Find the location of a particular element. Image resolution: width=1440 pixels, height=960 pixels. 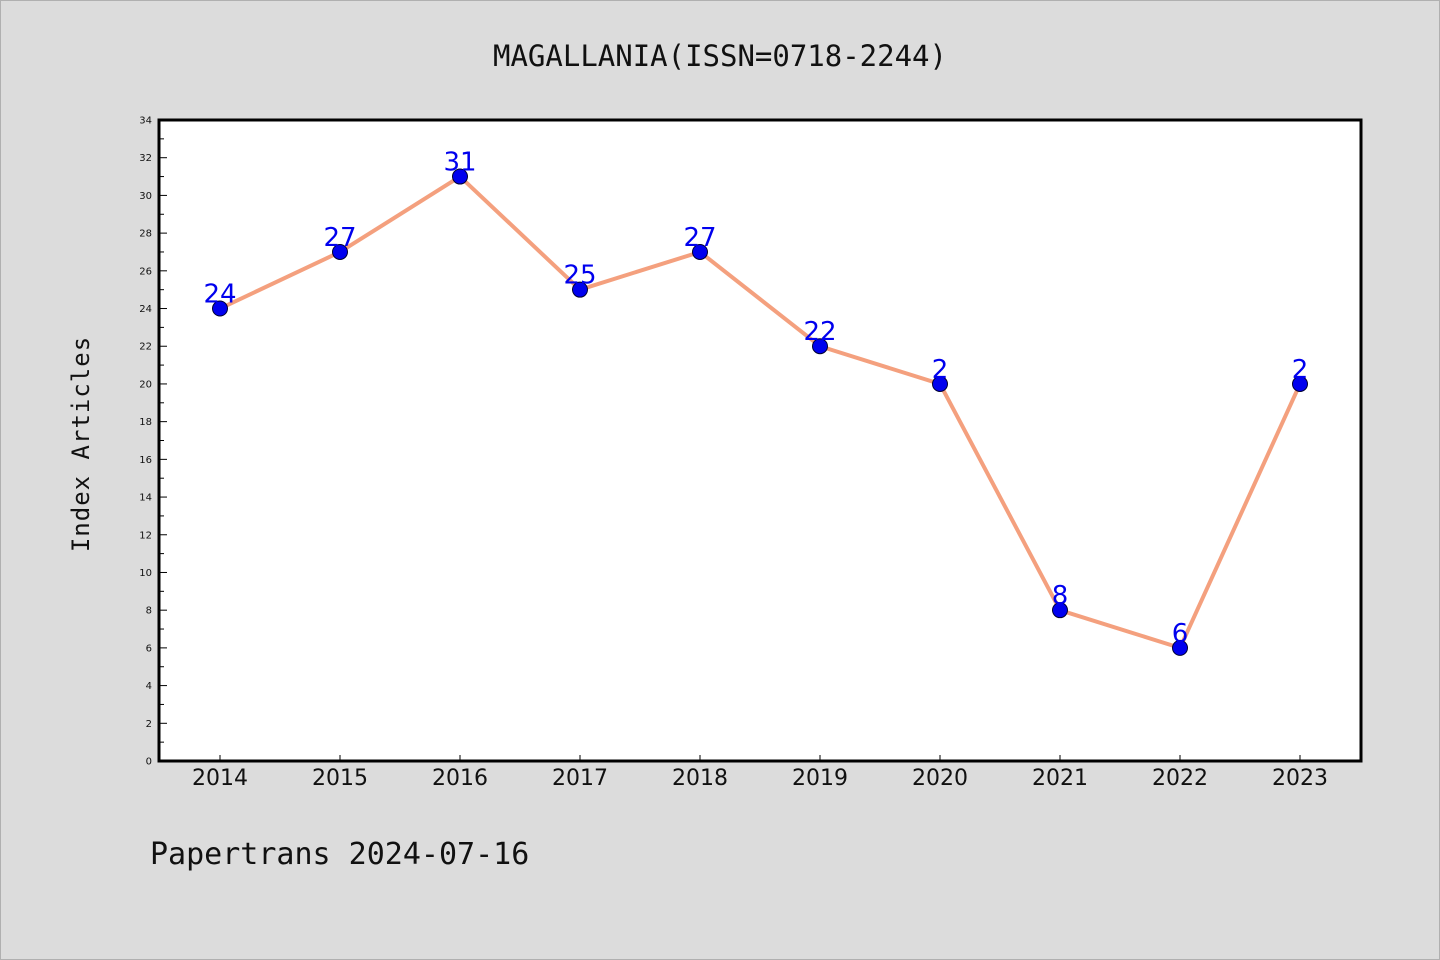

x-tick-label: 2019 is located at coordinates (820, 778).